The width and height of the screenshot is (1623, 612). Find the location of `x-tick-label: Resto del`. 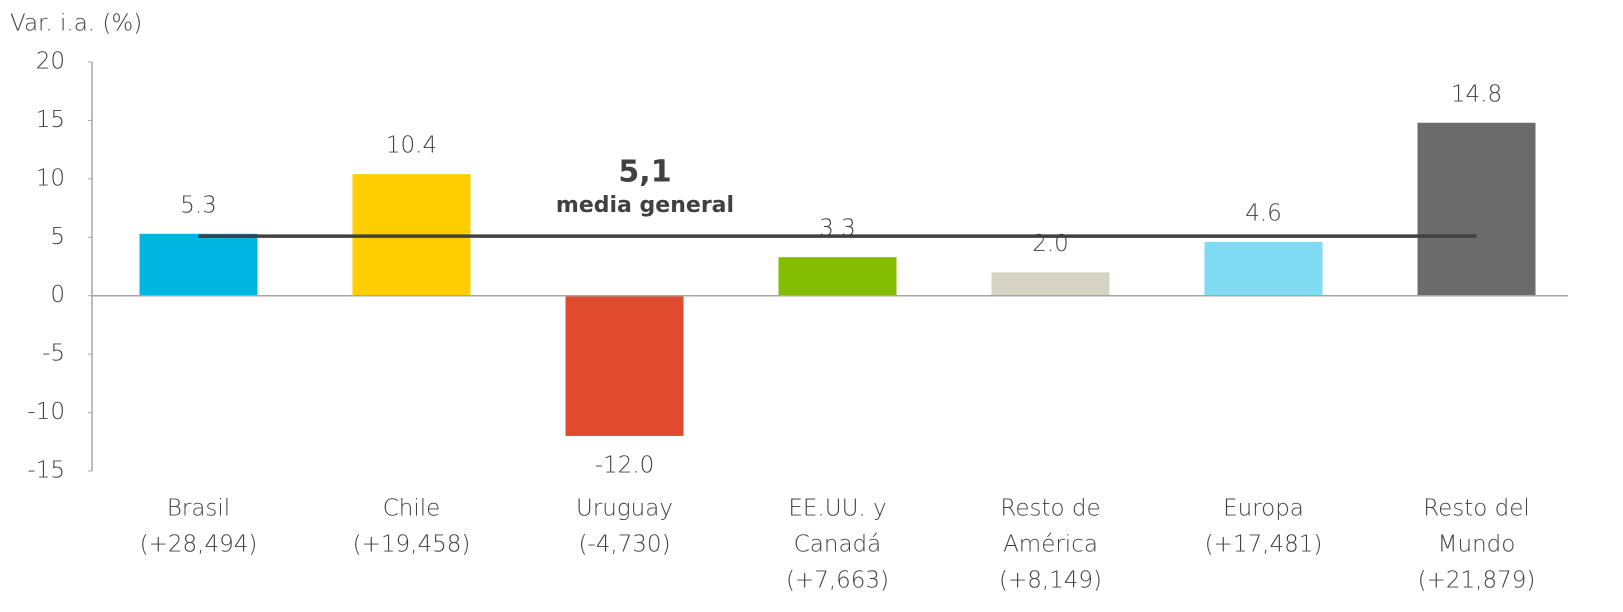

x-tick-label: Resto del is located at coordinates (1476, 509).